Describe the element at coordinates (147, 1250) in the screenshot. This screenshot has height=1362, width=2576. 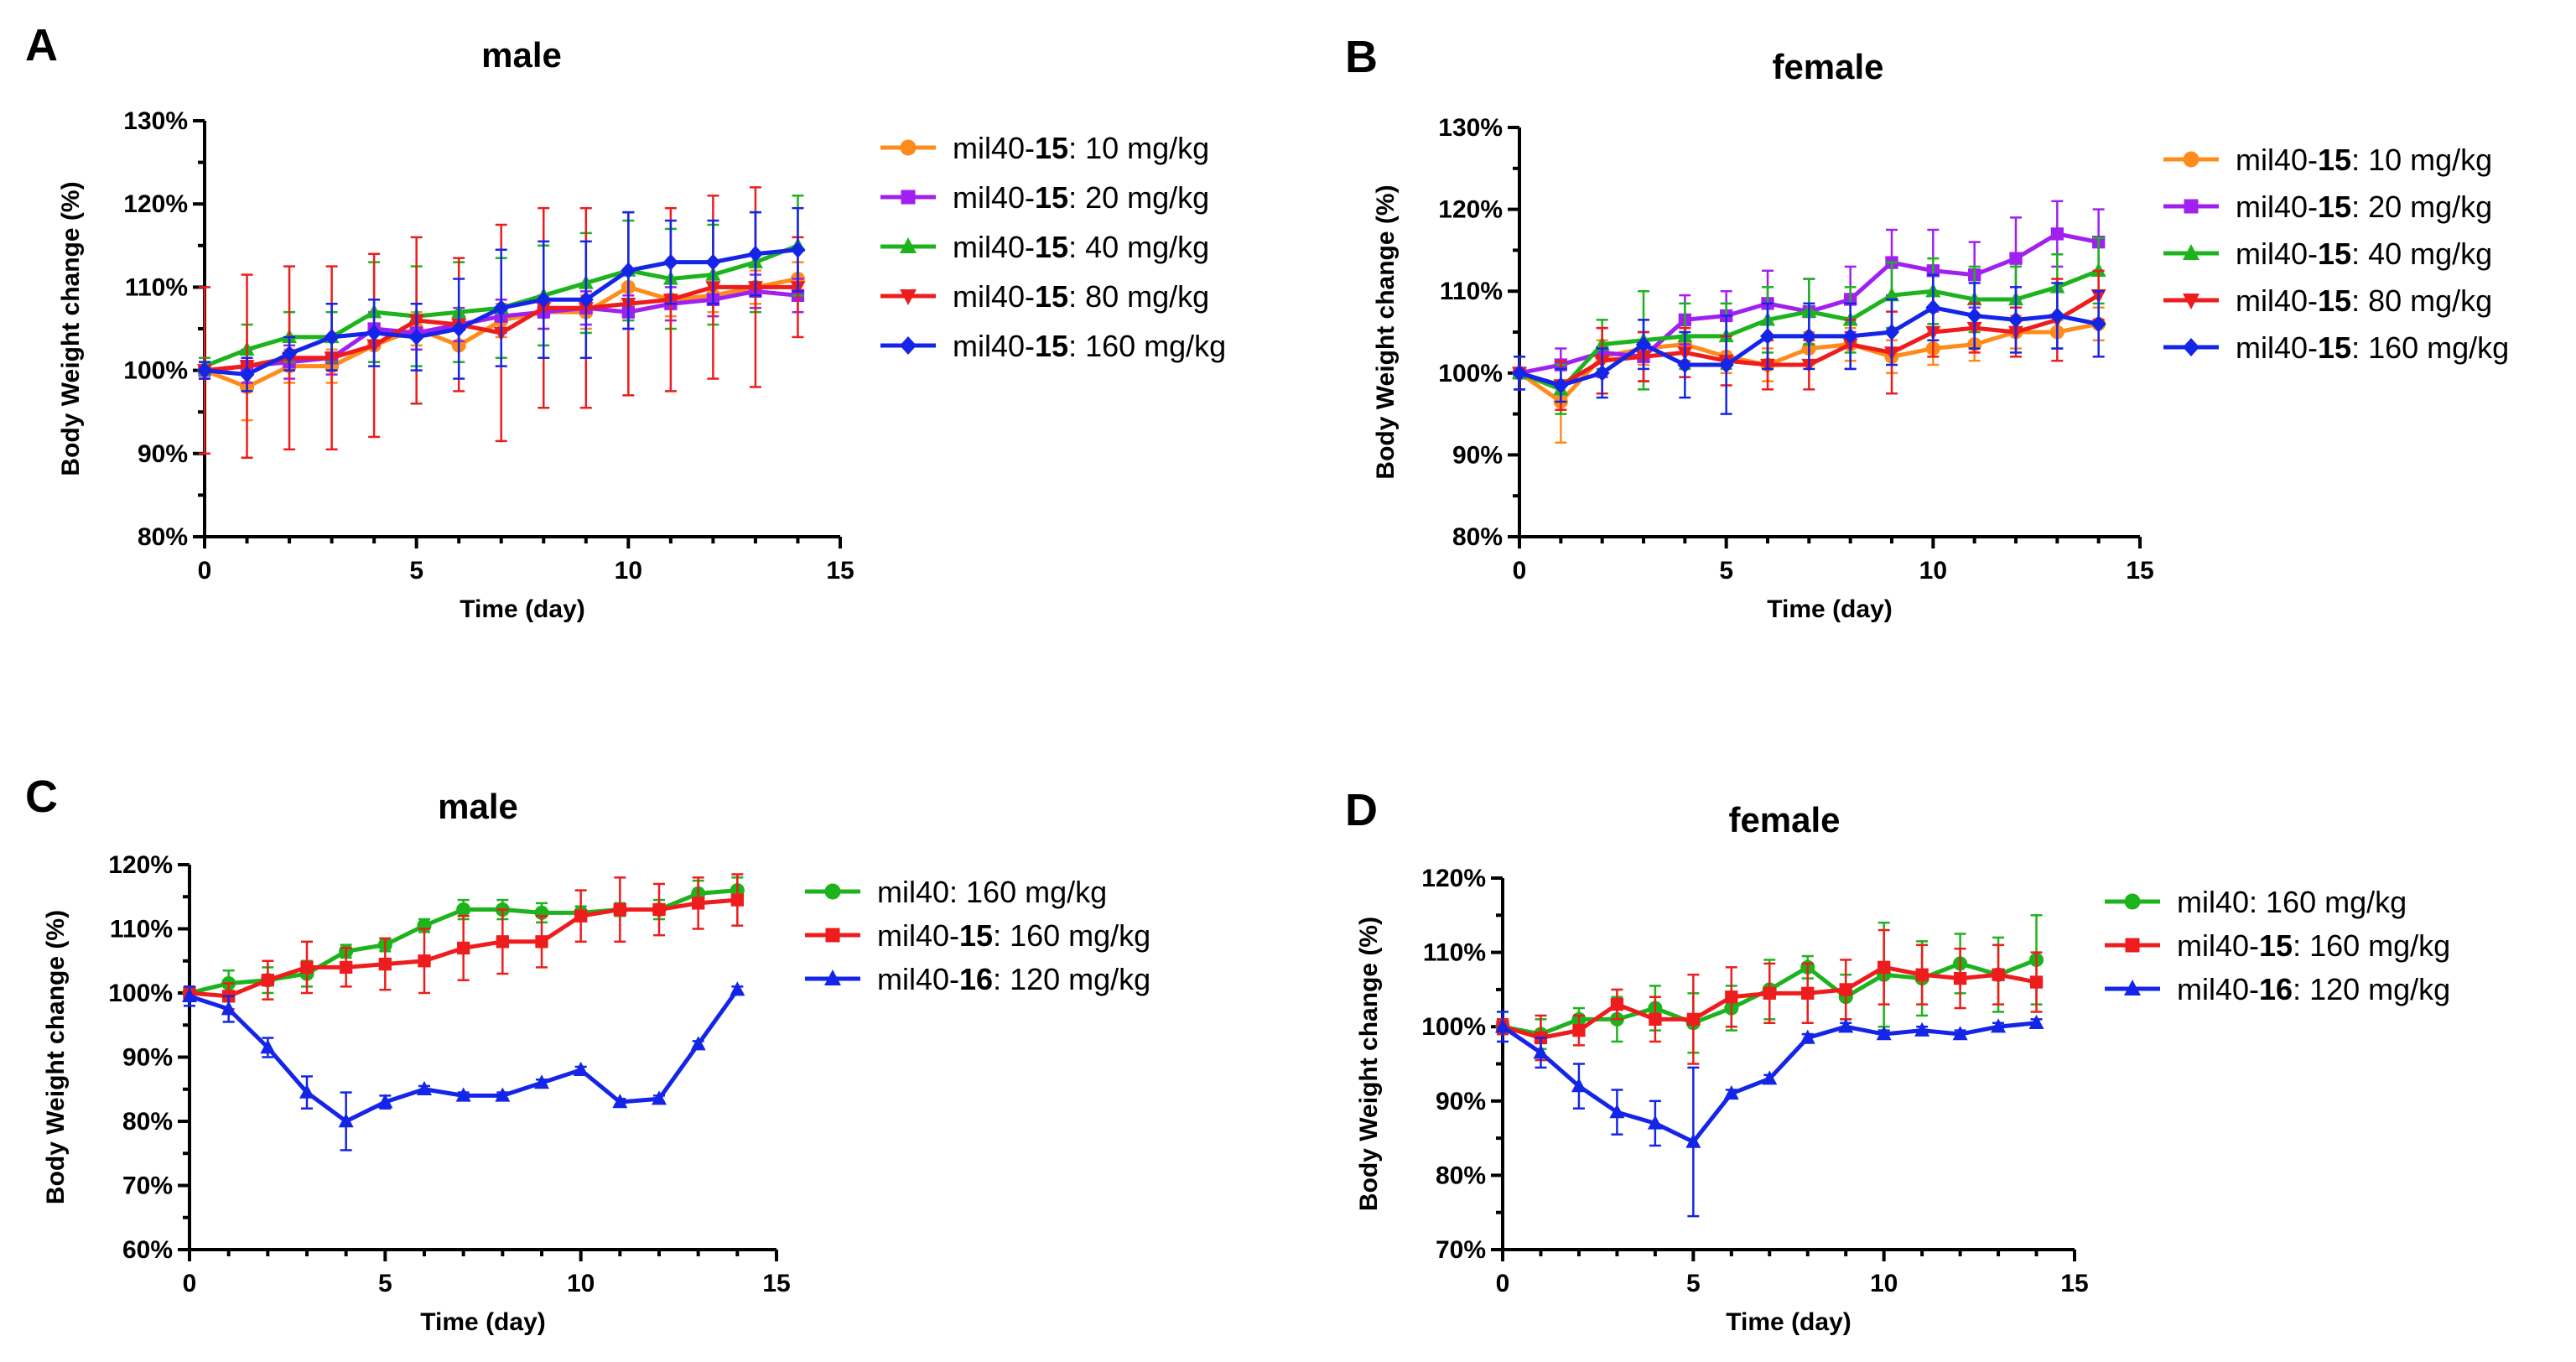
I see `y-tick-label: 60%` at that location.